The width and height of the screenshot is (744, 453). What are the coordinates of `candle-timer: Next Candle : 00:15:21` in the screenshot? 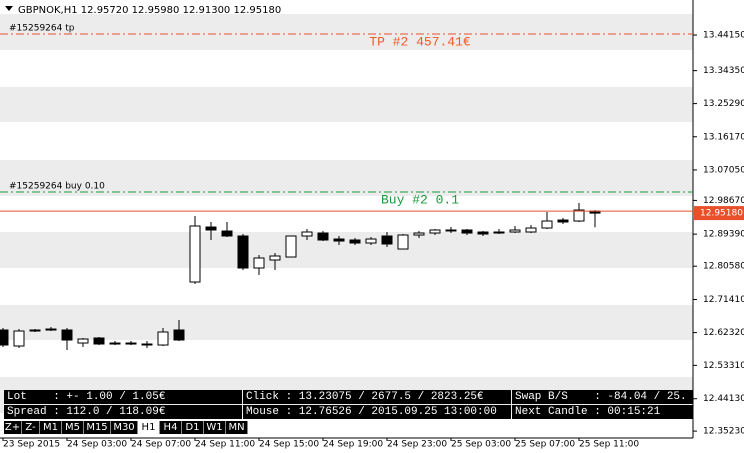 It's located at (602, 412).